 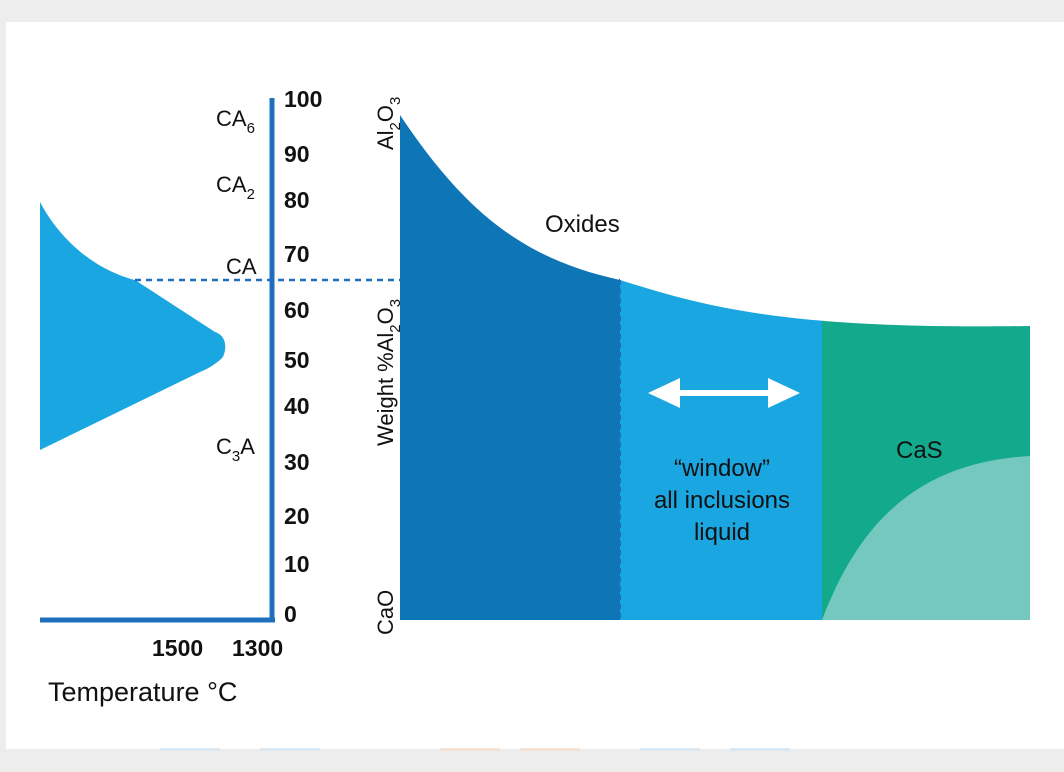 I want to click on phase-c3a: C3A, so click(x=235, y=449).